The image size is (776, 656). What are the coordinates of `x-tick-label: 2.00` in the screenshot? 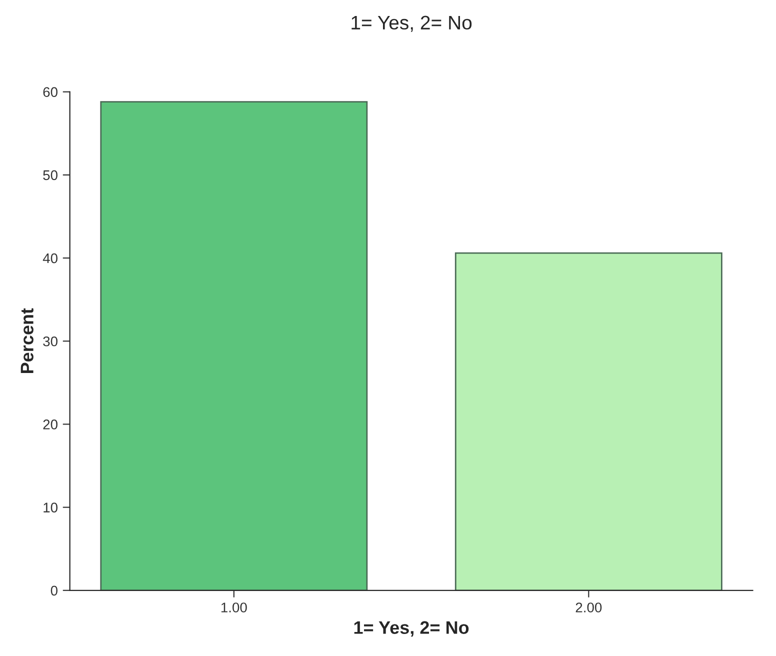 It's located at (589, 607).